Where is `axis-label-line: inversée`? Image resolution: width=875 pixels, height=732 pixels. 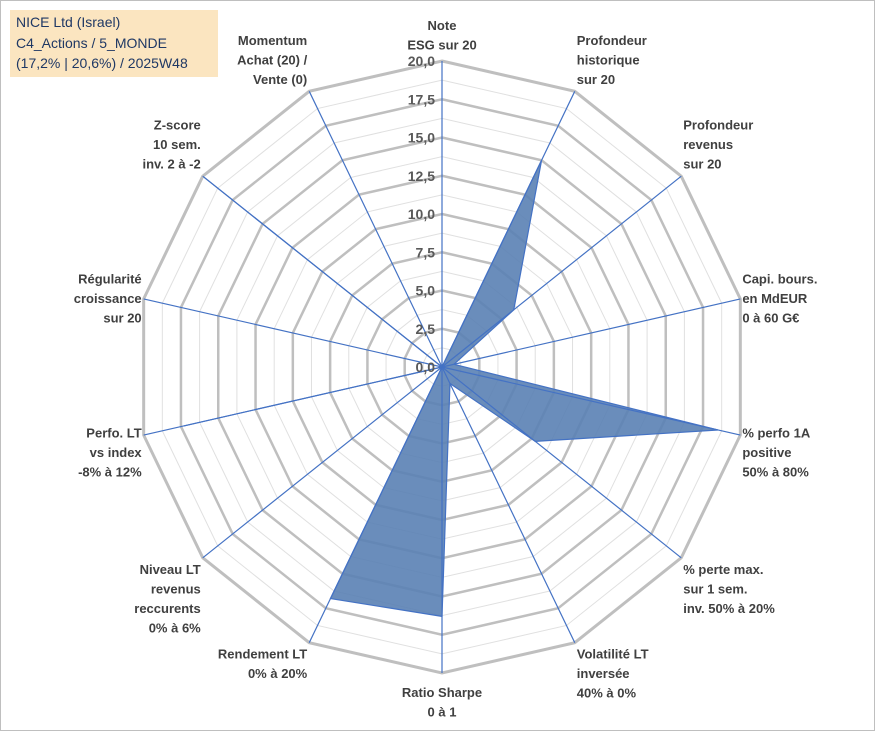 axis-label-line: inversée is located at coordinates (603, 673).